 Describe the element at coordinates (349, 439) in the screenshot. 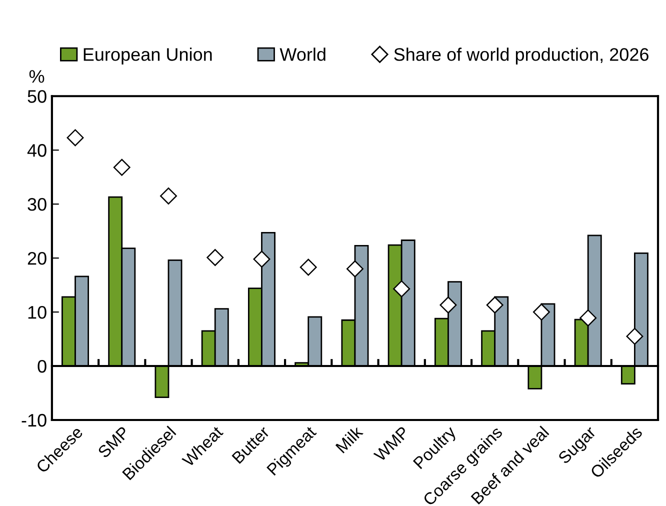

I see `x-tick-label: Milk` at that location.